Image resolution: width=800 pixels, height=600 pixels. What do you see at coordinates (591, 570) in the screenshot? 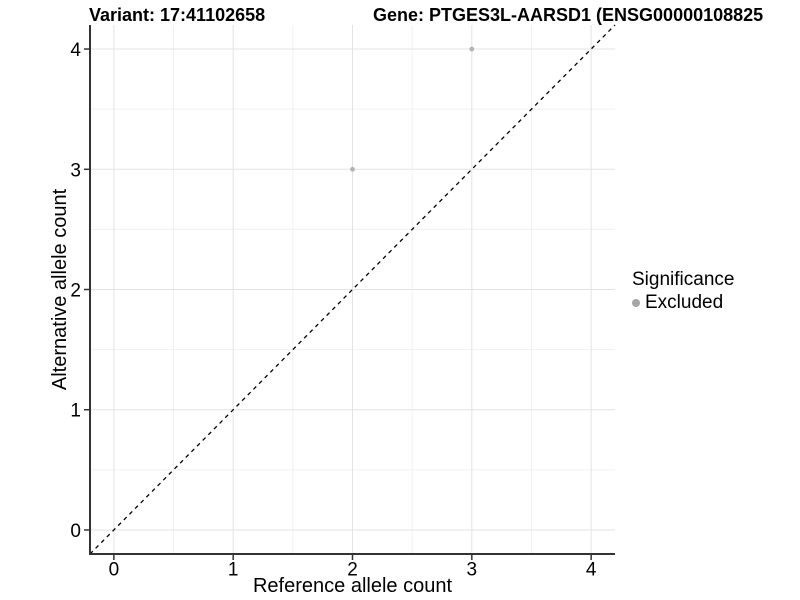
I see `x-tick-label: 4` at bounding box center [591, 570].